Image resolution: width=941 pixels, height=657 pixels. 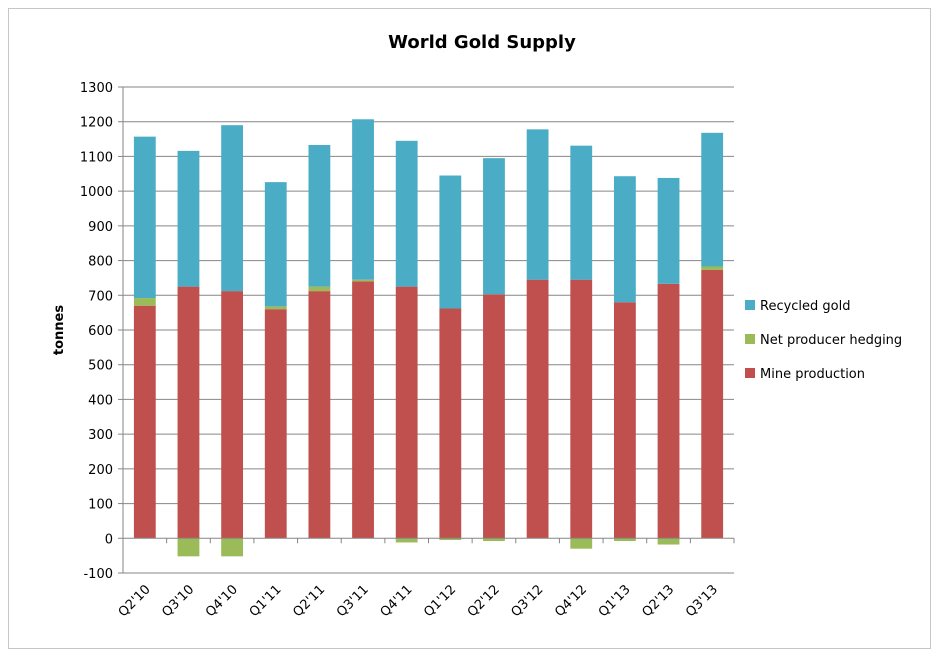 What do you see at coordinates (482, 42) in the screenshot?
I see `chart-title: World Gold Supply` at bounding box center [482, 42].